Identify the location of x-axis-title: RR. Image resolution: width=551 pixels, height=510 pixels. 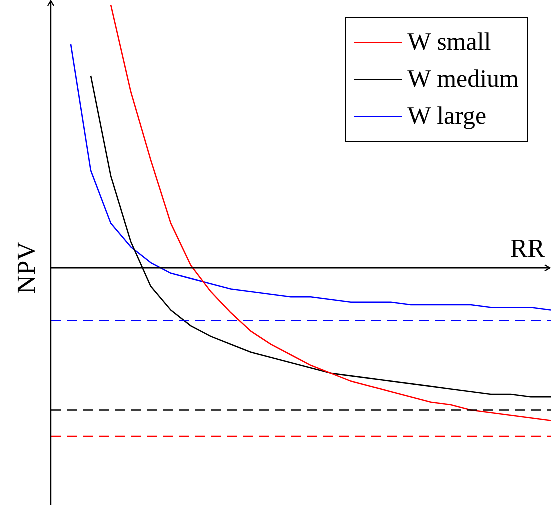
(527, 249).